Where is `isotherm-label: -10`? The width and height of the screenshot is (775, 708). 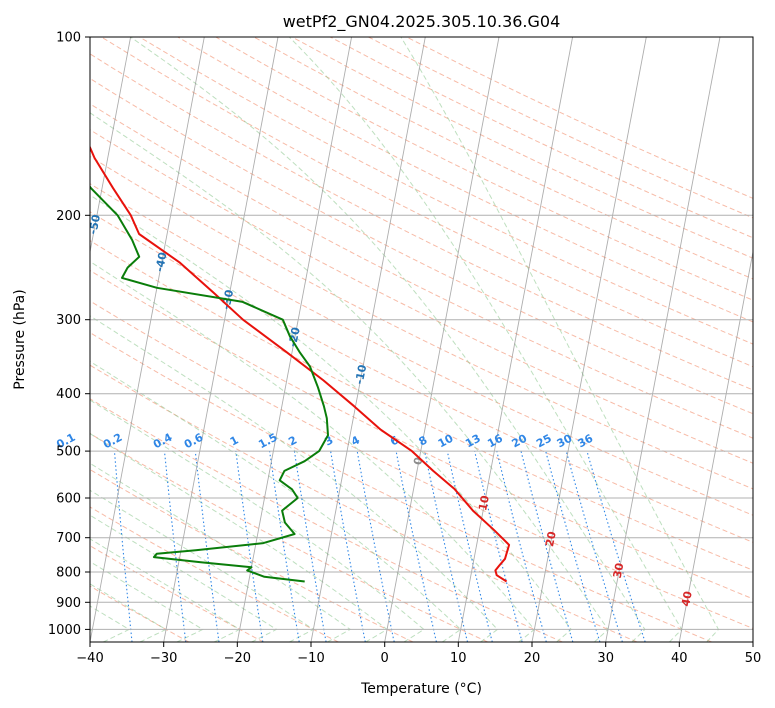
isotherm-label: -10 is located at coordinates (361, 374).